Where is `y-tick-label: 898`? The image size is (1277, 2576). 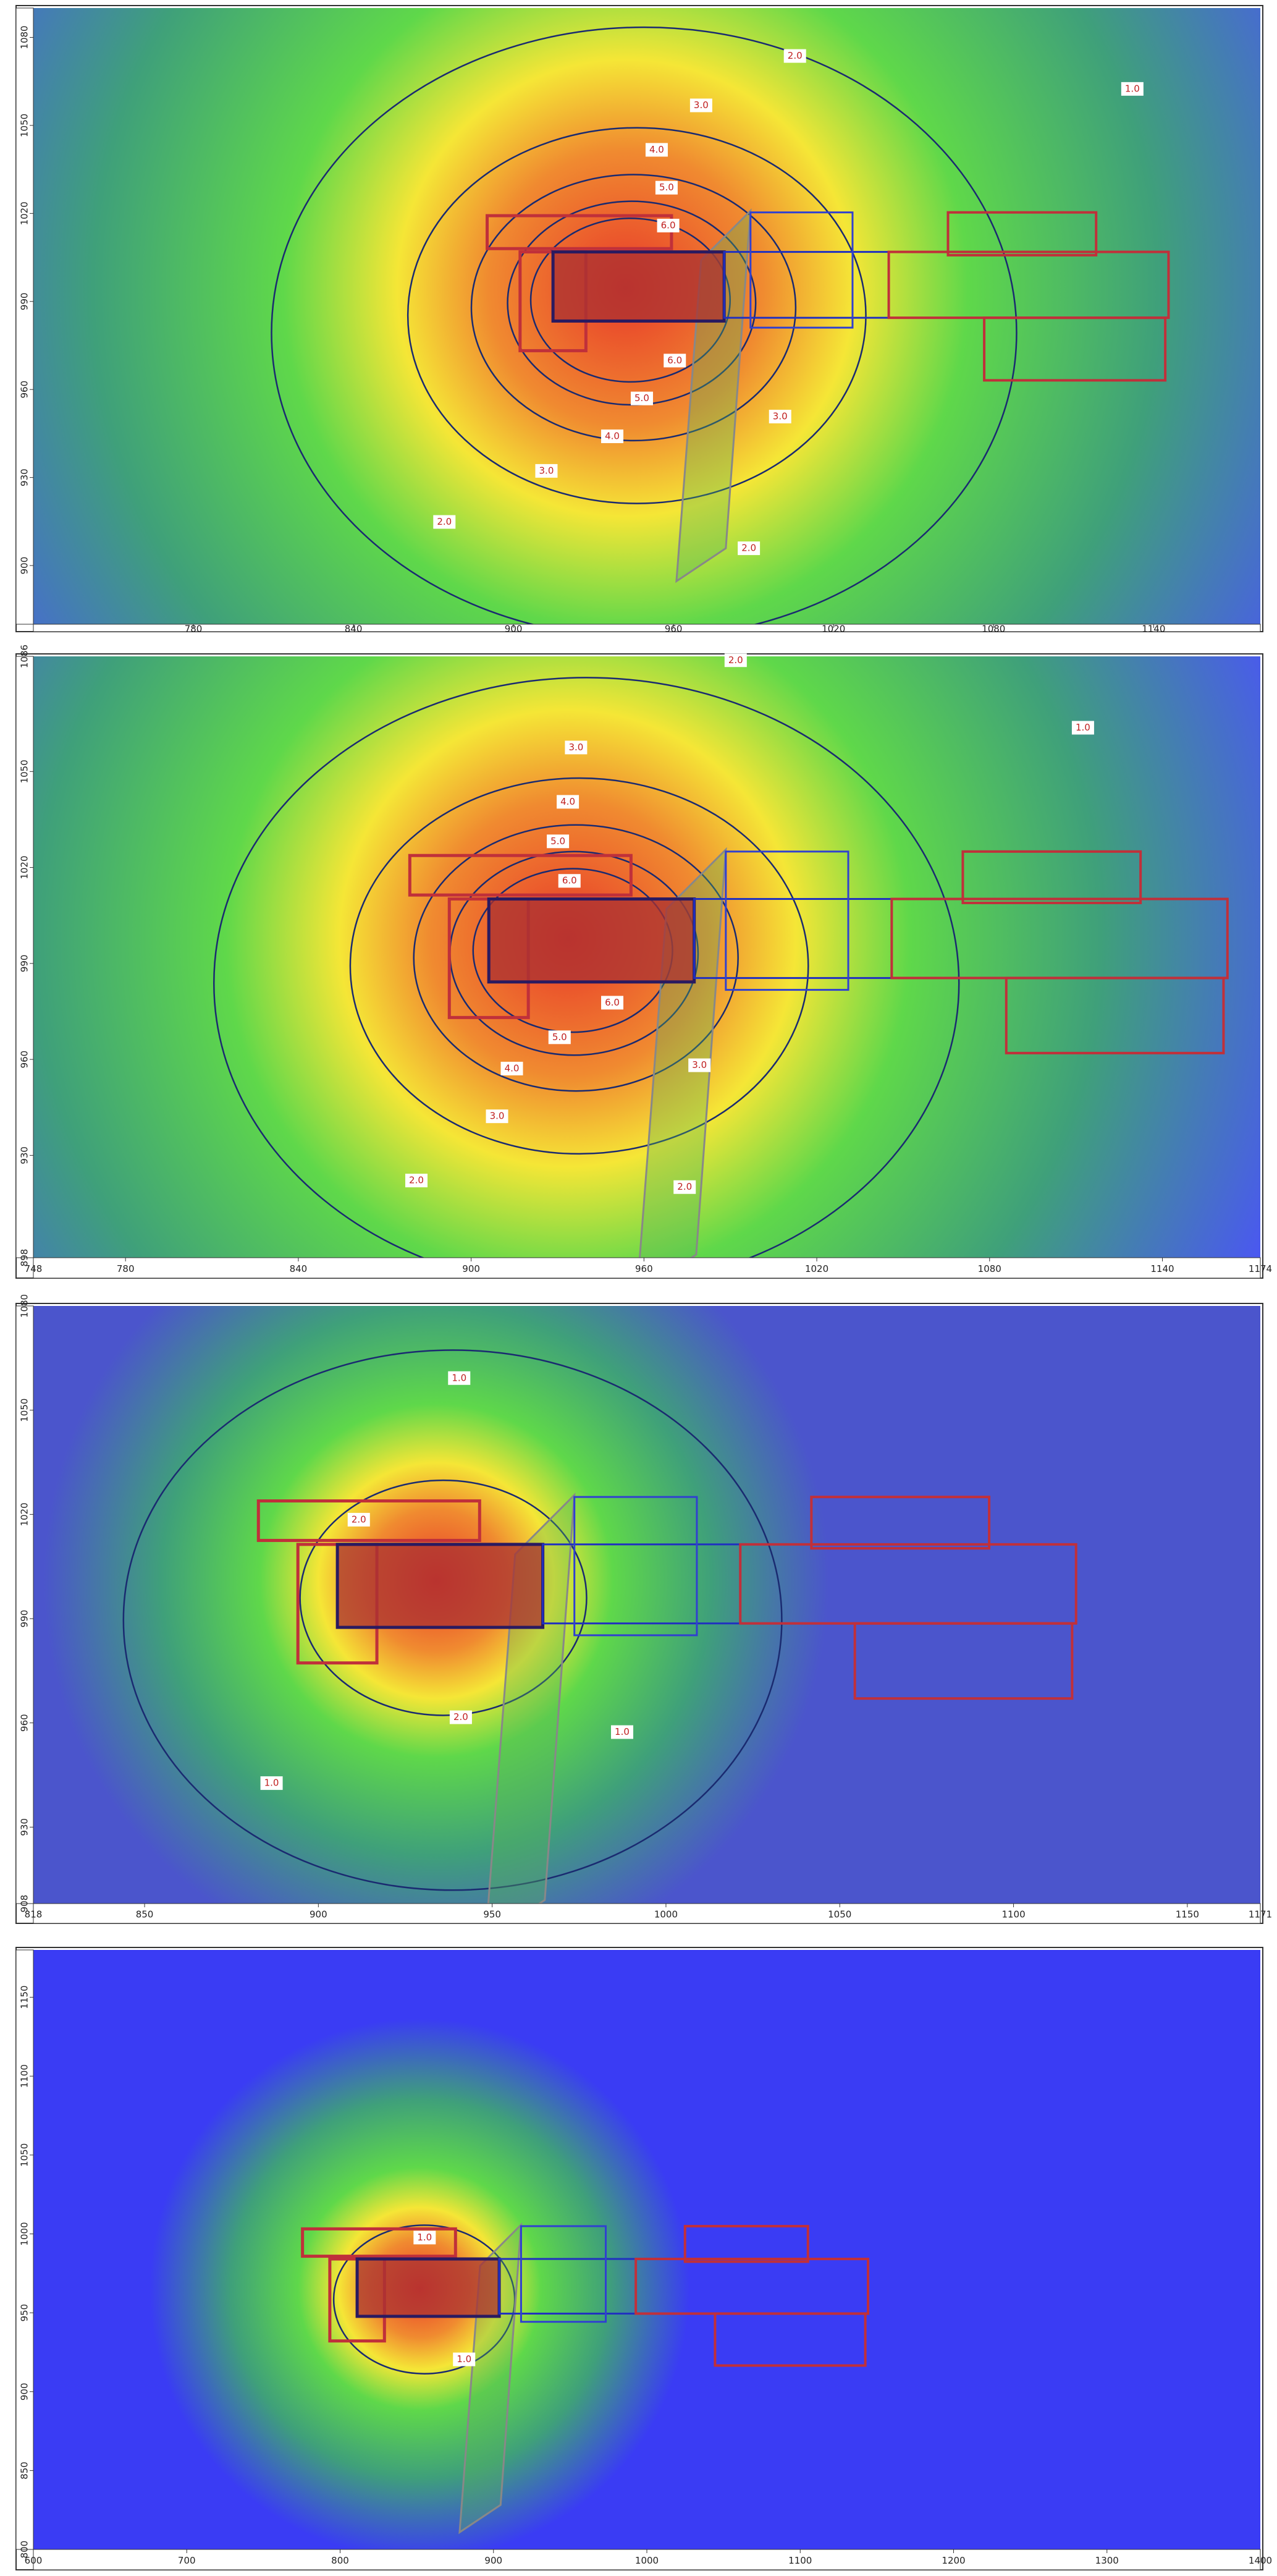
y-tick-label: 898 is located at coordinates (25, 1258).